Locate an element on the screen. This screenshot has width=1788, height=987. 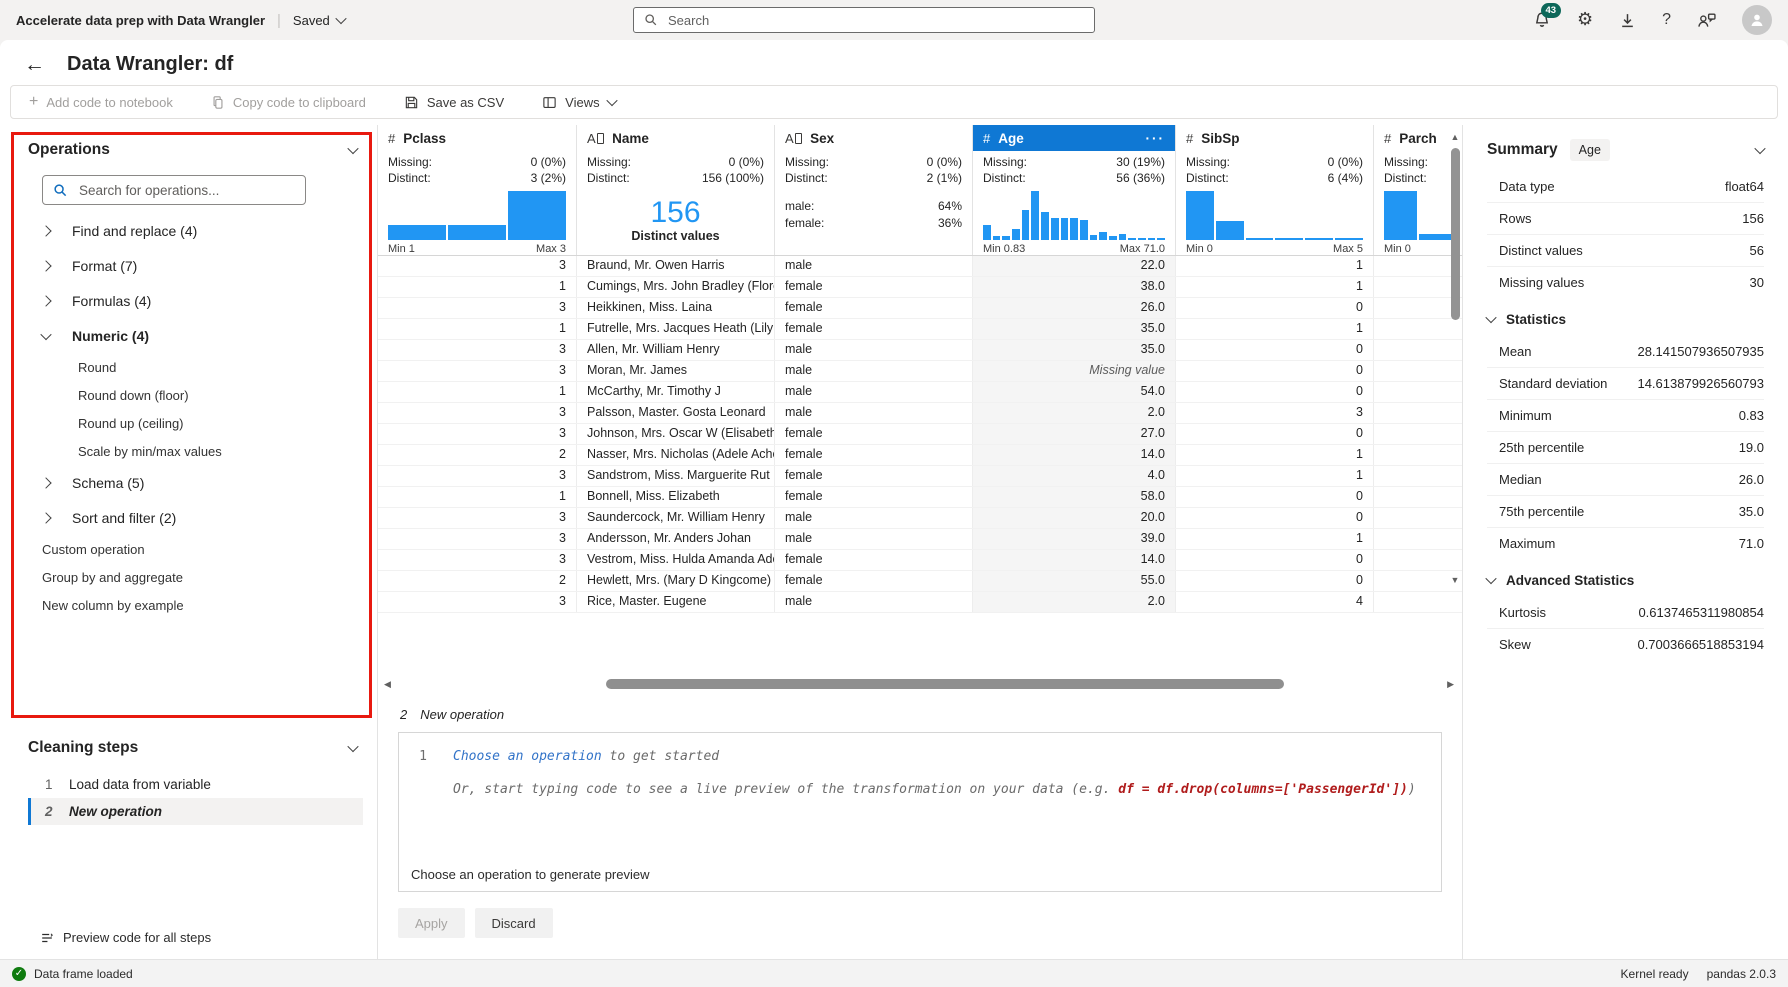
operation-group-formulas-4: Formulas (4) is located at coordinates (202, 300).